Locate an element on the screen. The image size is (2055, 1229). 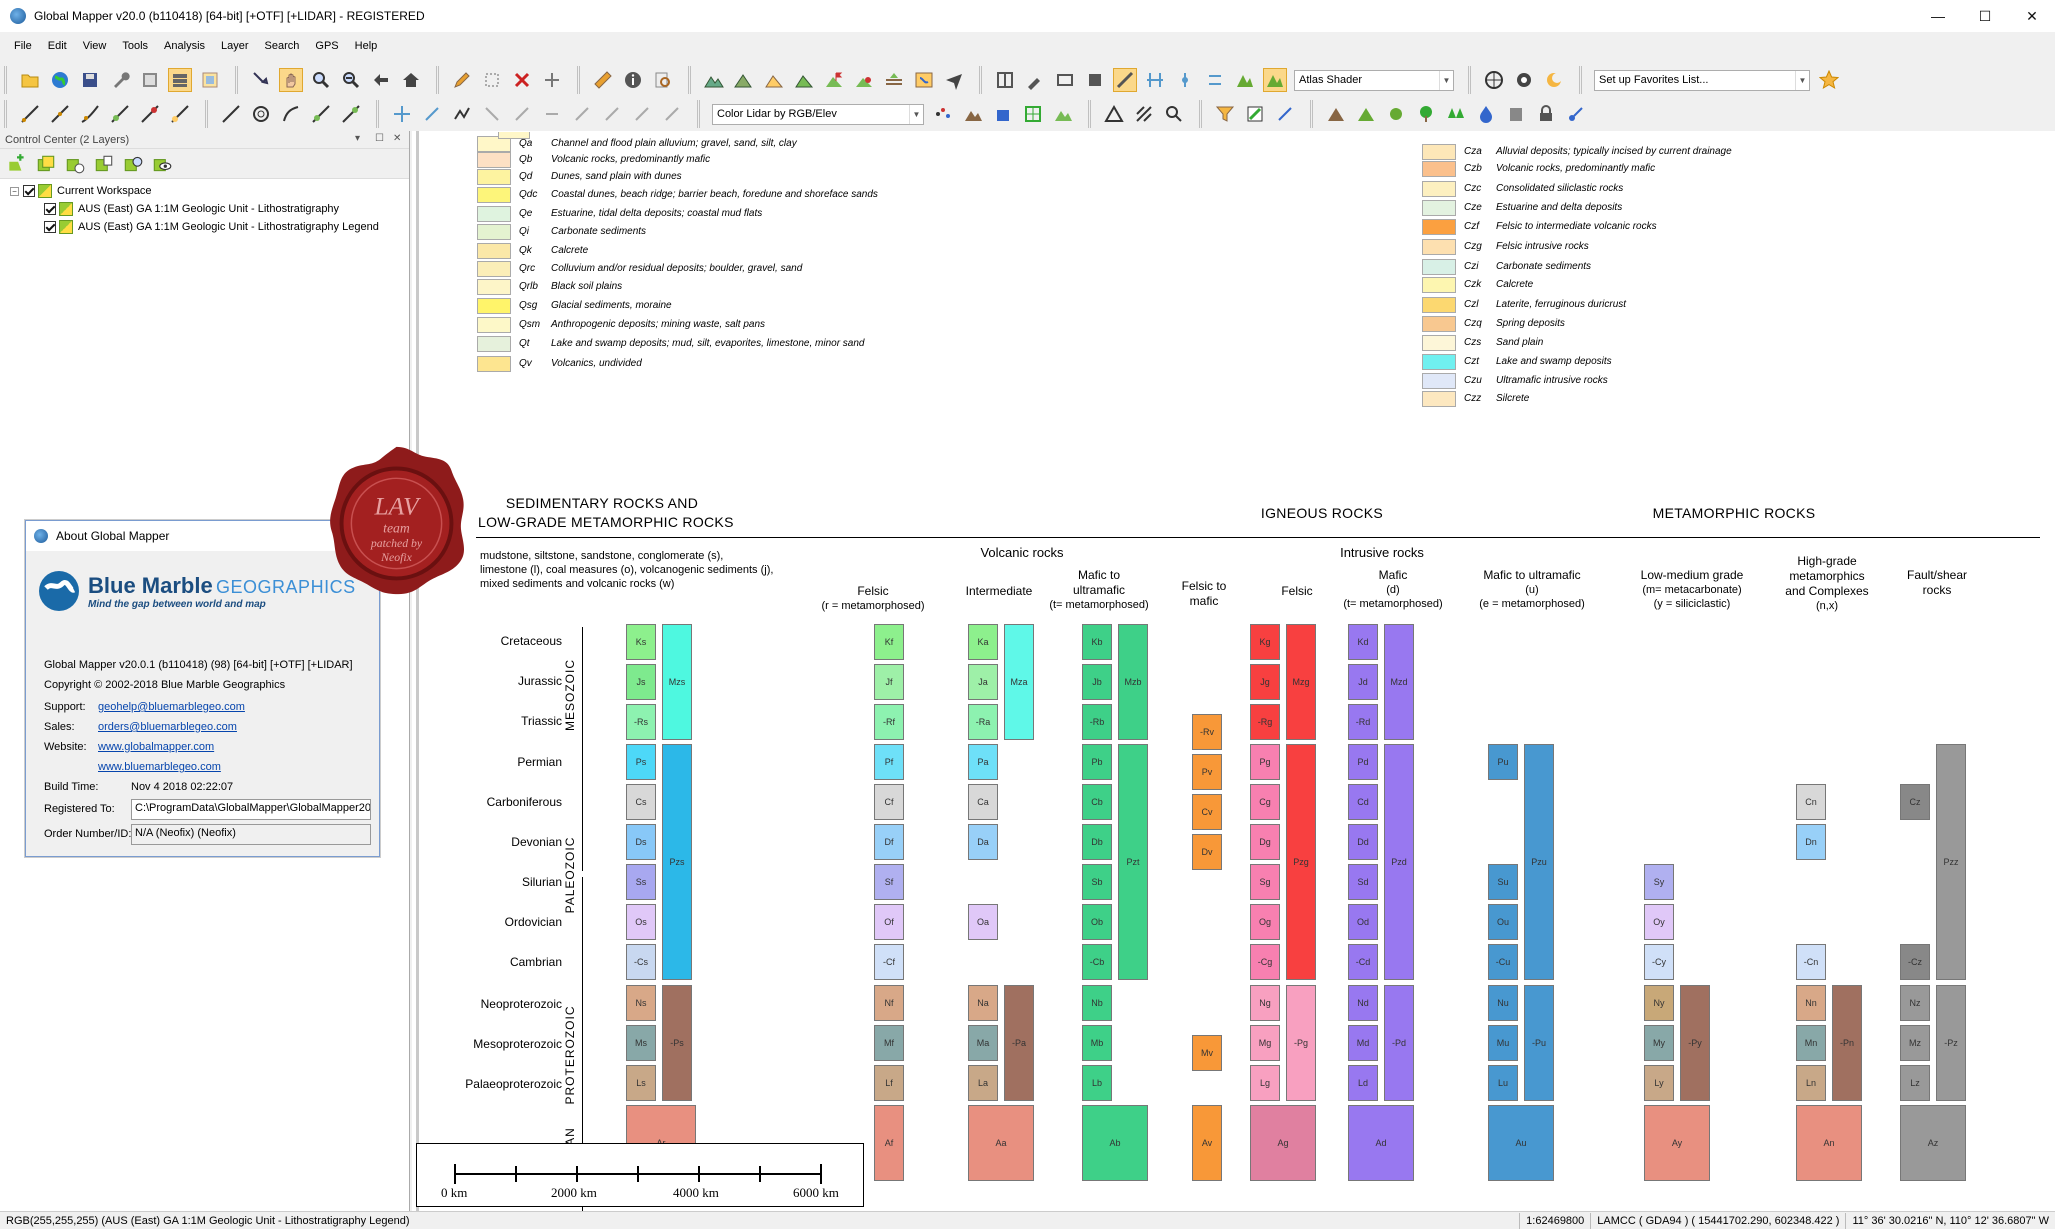
triangle-icon is located at coordinates (1114, 114).